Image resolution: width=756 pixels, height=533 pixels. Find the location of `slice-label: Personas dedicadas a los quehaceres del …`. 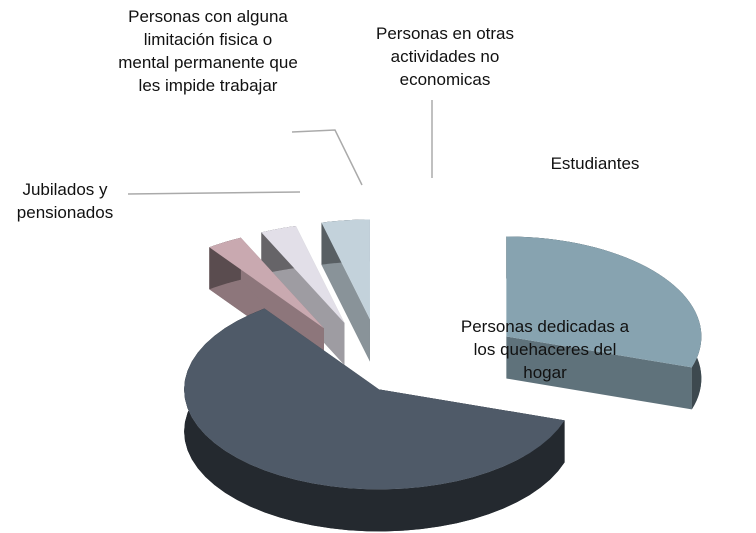

slice-label: Personas dedicadas a los quehaceres del … is located at coordinates (545, 349).